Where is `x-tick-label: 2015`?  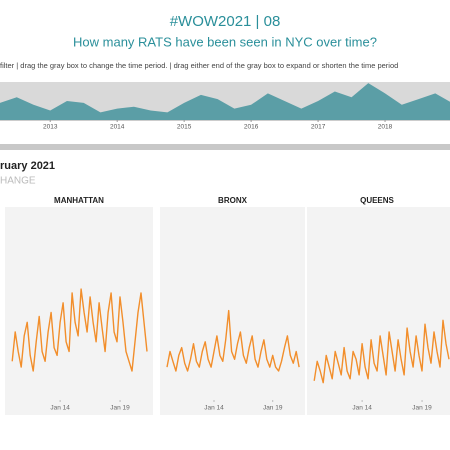 x-tick-label: 2015 is located at coordinates (184, 127).